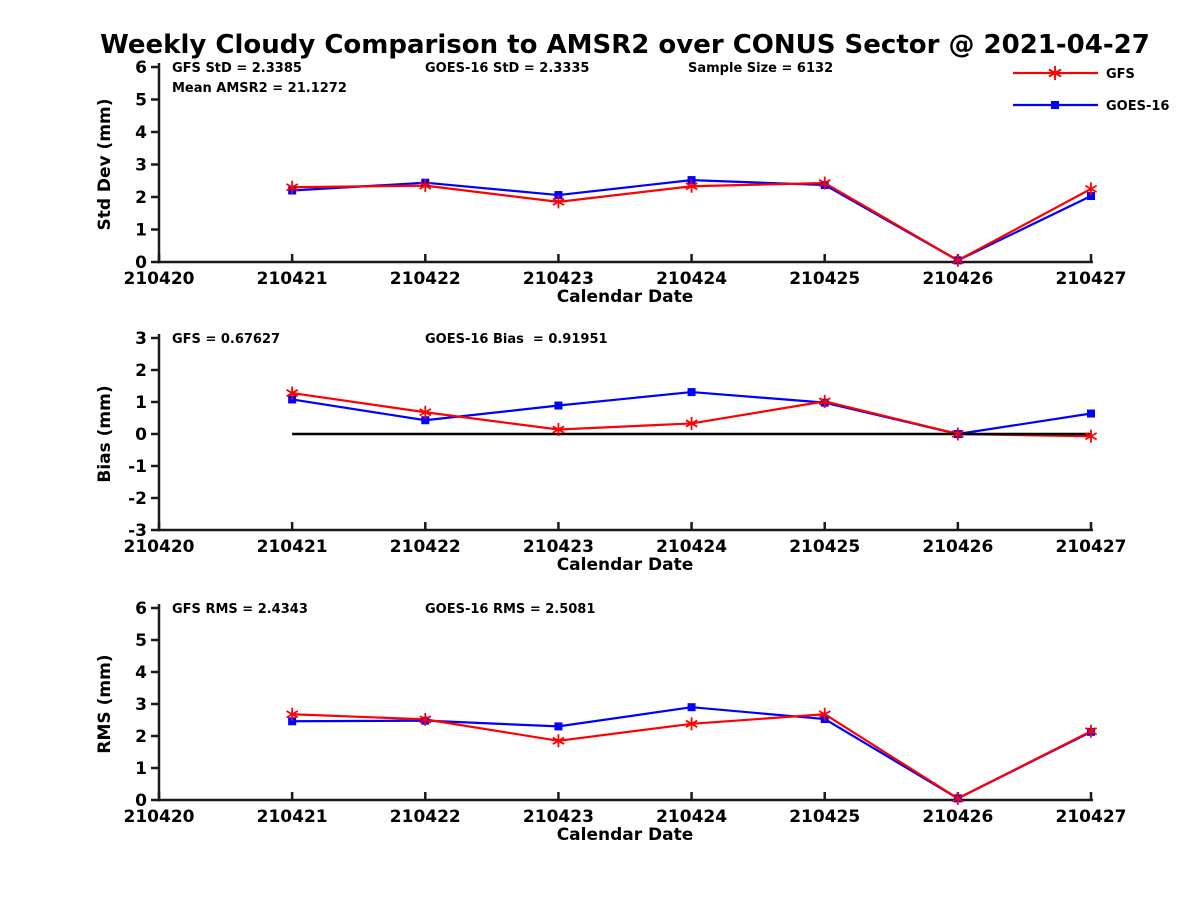  What do you see at coordinates (1091, 106) in the screenshot?
I see `legend-entry-goes-16: GOES-16` at bounding box center [1091, 106].